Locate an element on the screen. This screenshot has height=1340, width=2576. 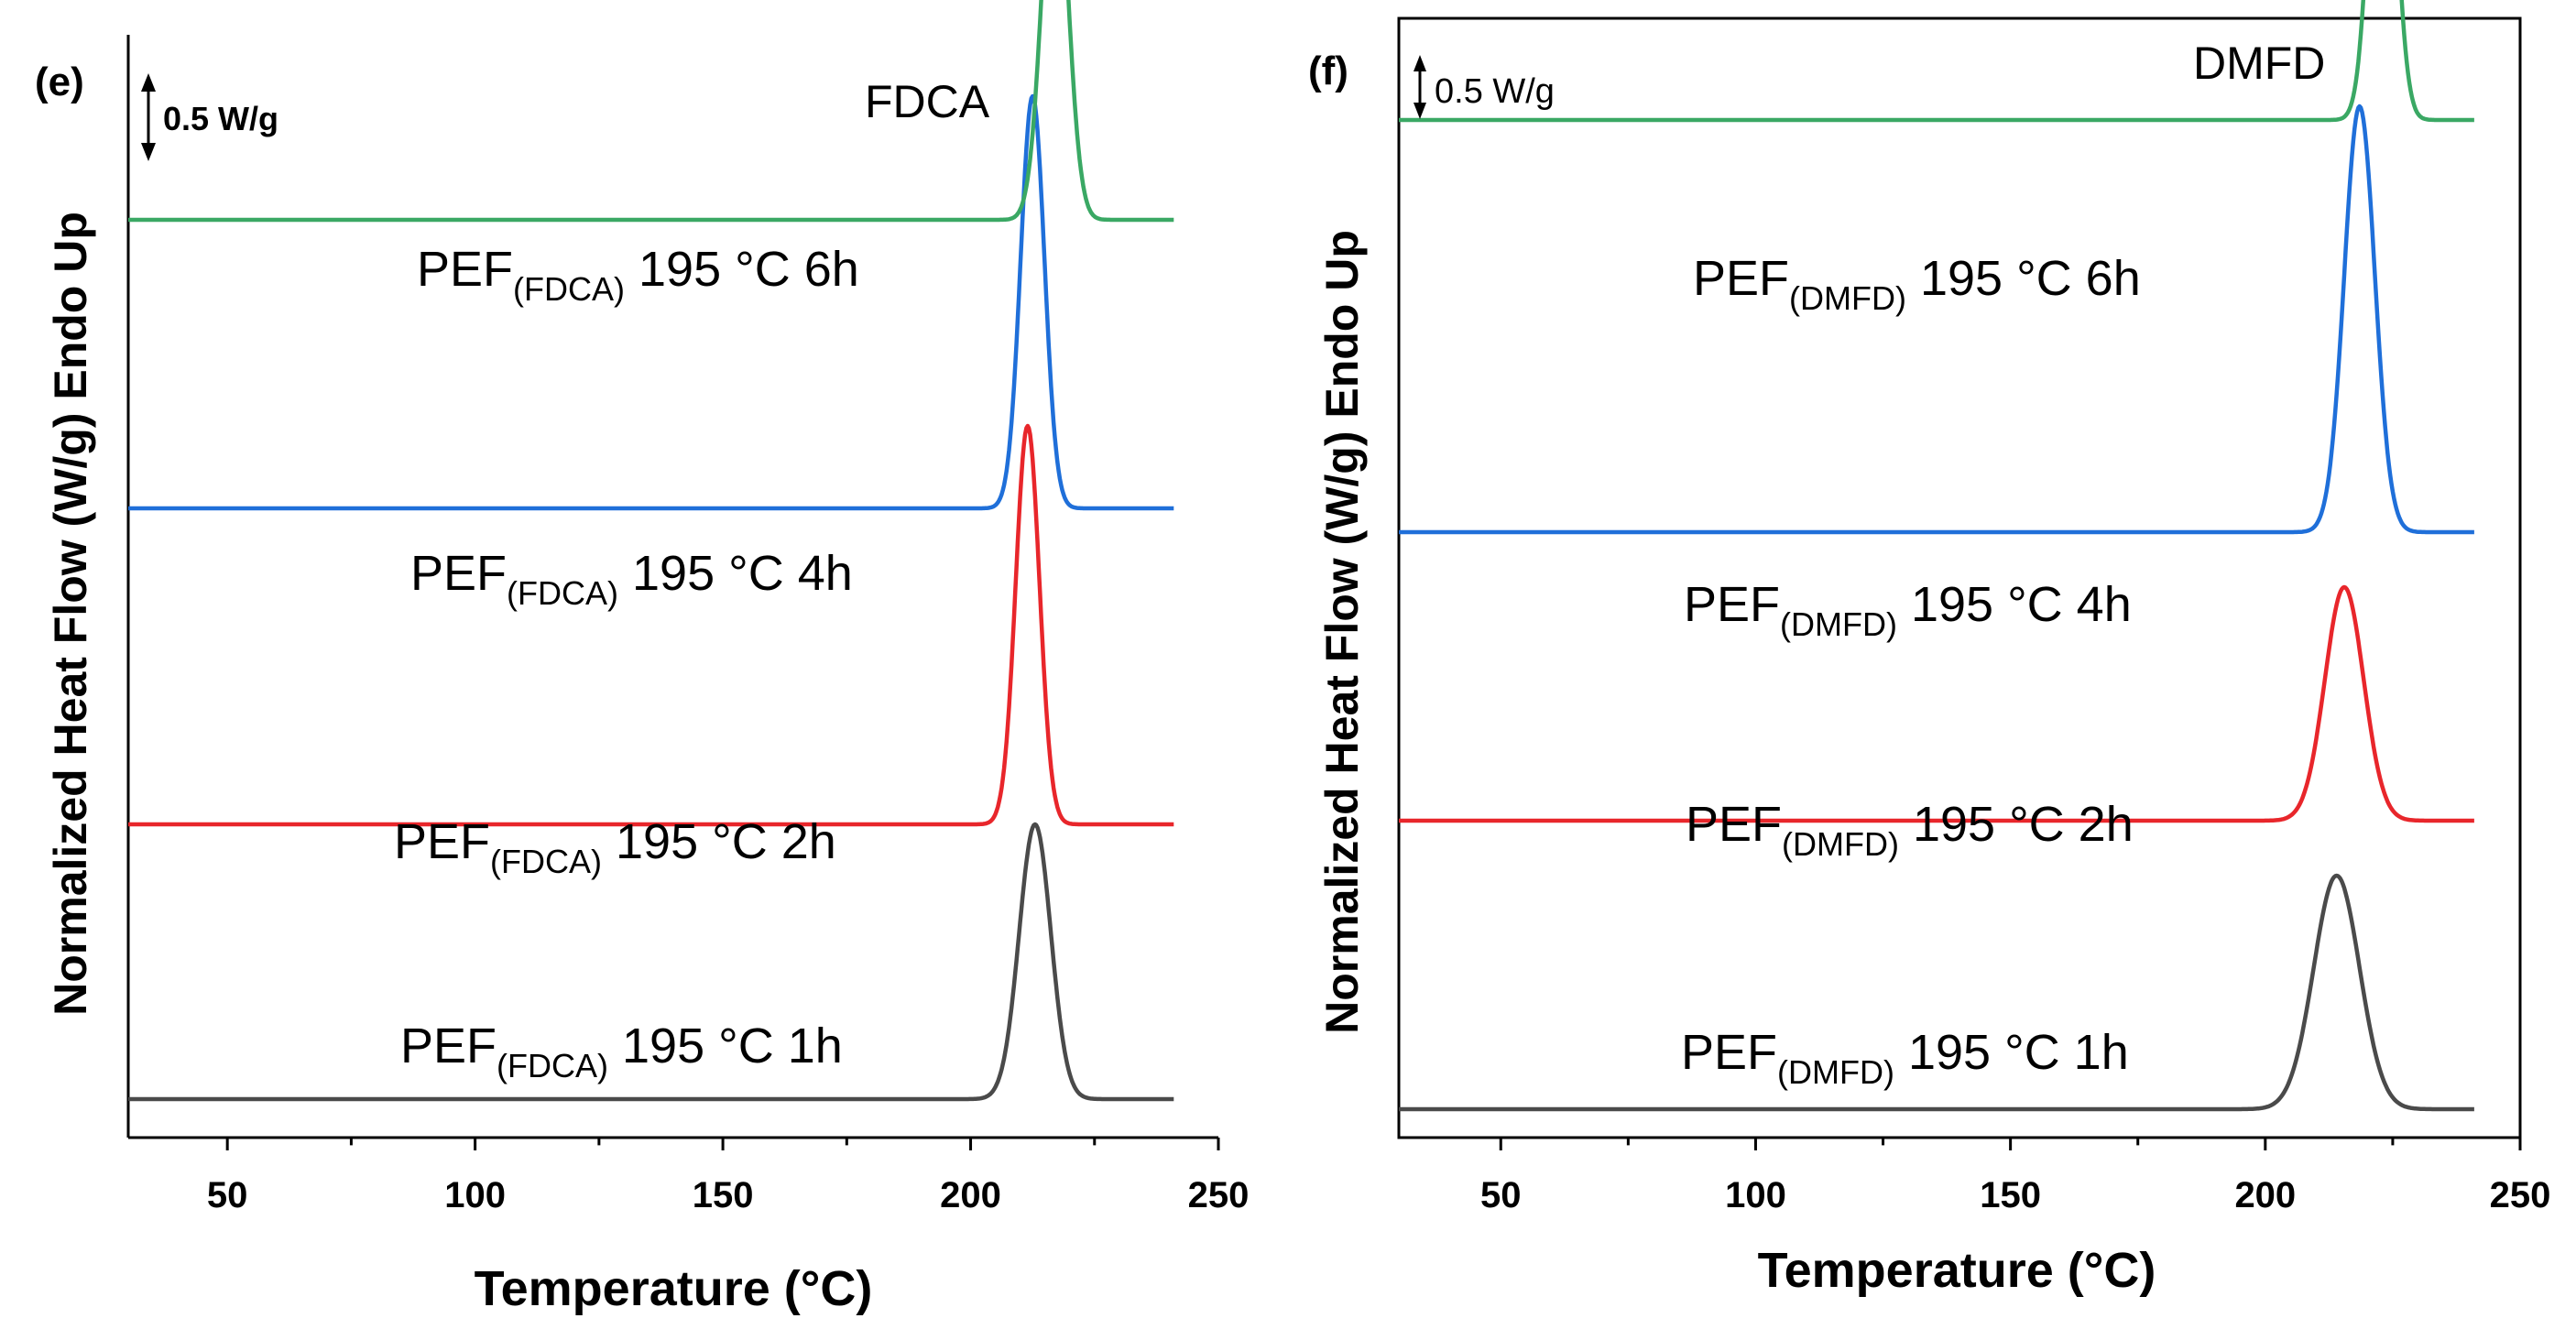
panel-f-legend-2h-prefix: PEF is located at coordinates (1734, 824).